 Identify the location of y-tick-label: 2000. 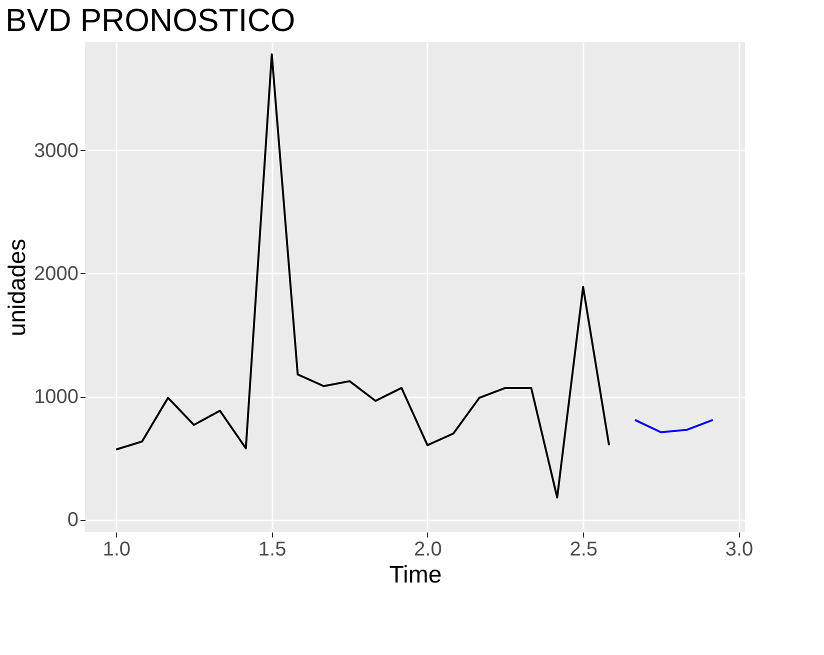
(56, 273).